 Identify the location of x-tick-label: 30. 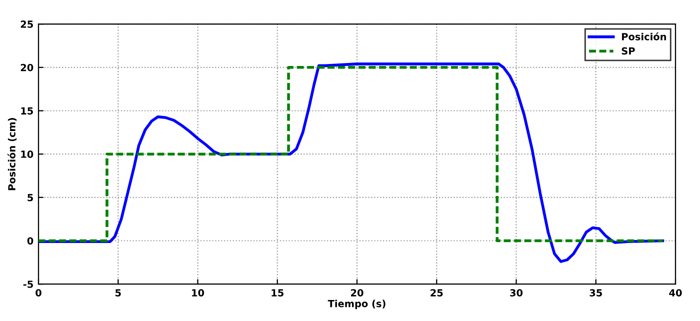
(516, 292).